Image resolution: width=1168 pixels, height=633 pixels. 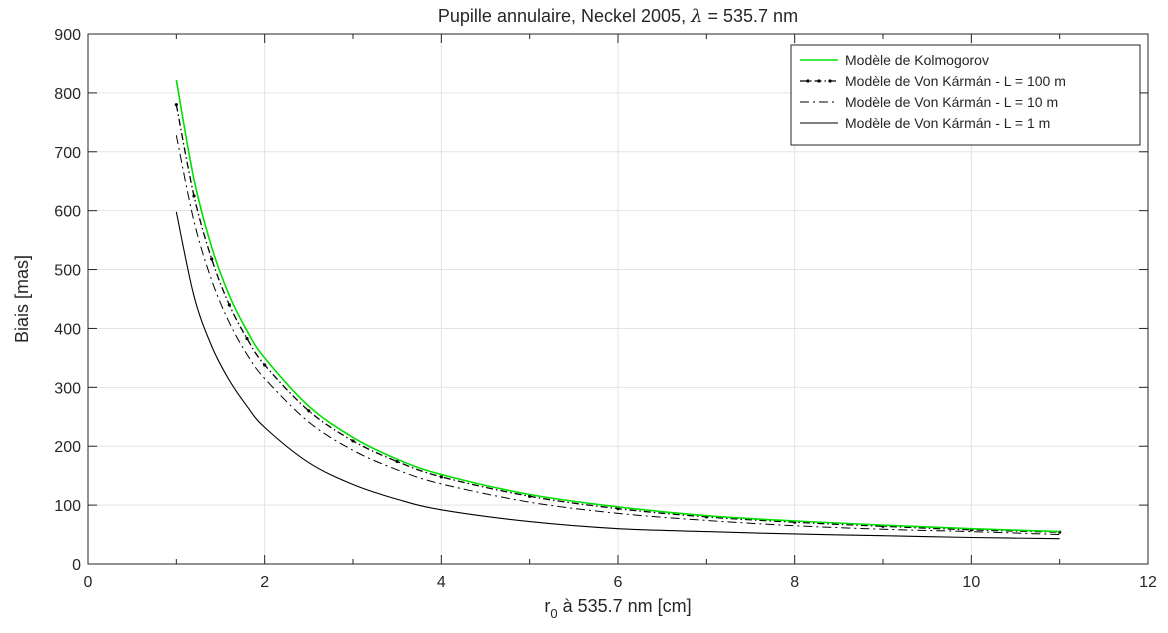 What do you see at coordinates (67, 212) in the screenshot?
I see `y-tick-label: 600` at bounding box center [67, 212].